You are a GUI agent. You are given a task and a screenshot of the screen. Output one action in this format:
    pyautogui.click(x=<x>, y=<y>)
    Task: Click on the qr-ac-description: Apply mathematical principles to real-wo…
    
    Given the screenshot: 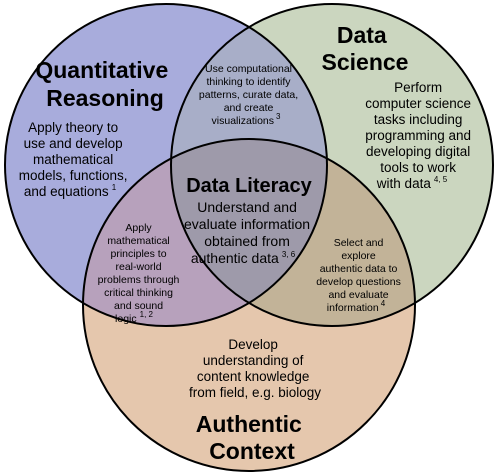 What is the action you would take?
    pyautogui.click(x=140, y=273)
    